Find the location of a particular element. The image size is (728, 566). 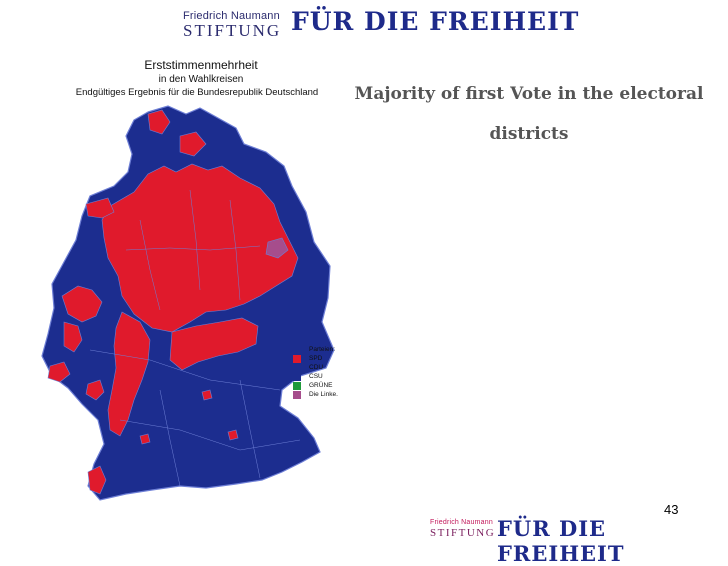

legend-item-spd: SPD is located at coordinates (315, 358).